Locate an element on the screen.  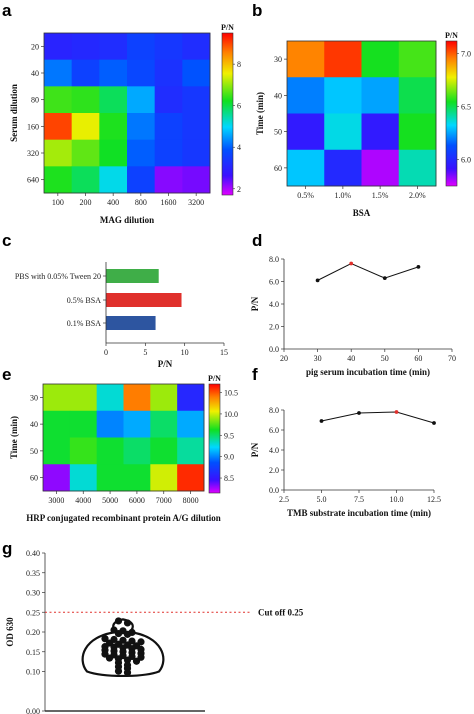
colorbar-tick-label: 9.5 is located at coordinates (229, 435).